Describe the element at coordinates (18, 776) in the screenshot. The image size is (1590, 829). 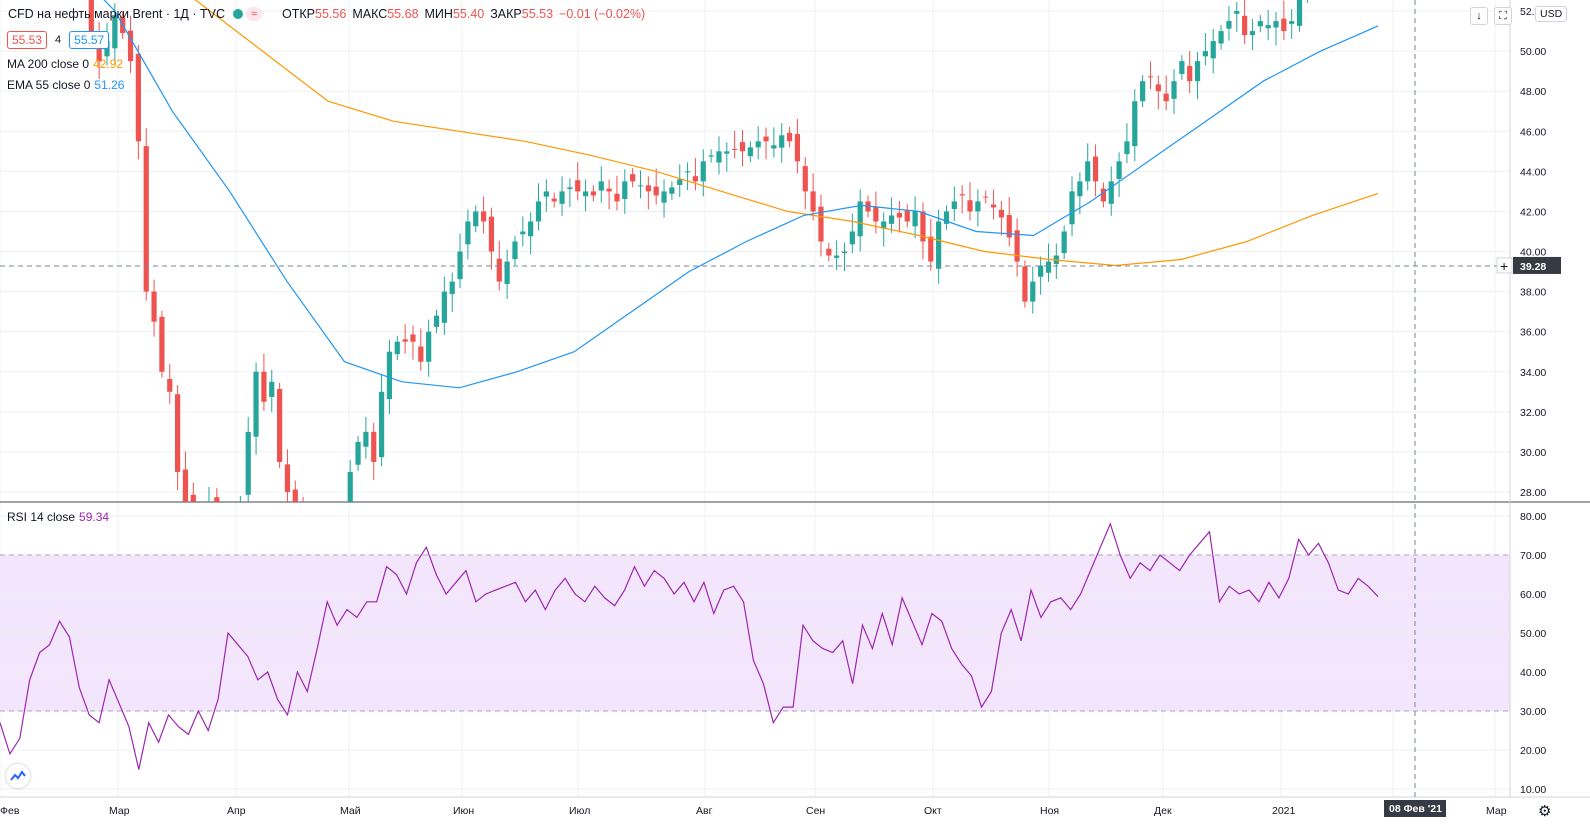
I see `tradingview-logo-icon` at that location.